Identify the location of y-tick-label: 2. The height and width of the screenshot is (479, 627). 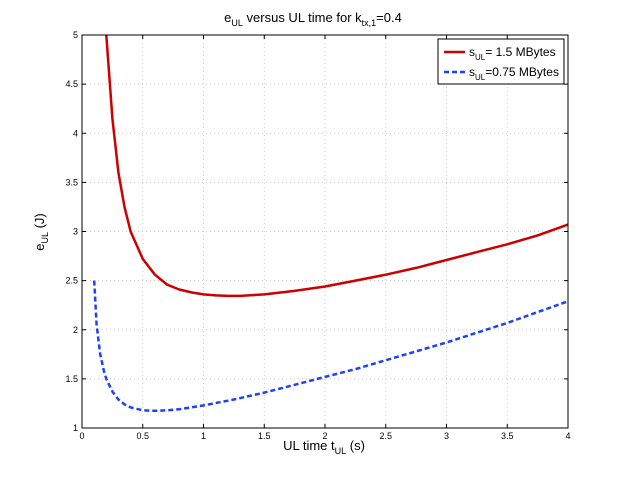
(75, 330).